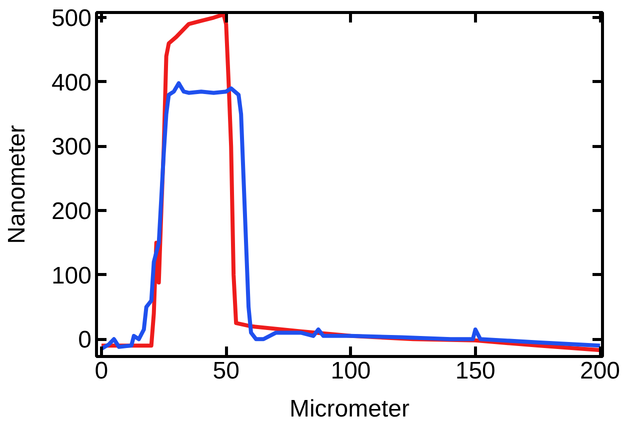 The image size is (642, 425). What do you see at coordinates (71, 18) in the screenshot?
I see `y-tick-label: 500` at bounding box center [71, 18].